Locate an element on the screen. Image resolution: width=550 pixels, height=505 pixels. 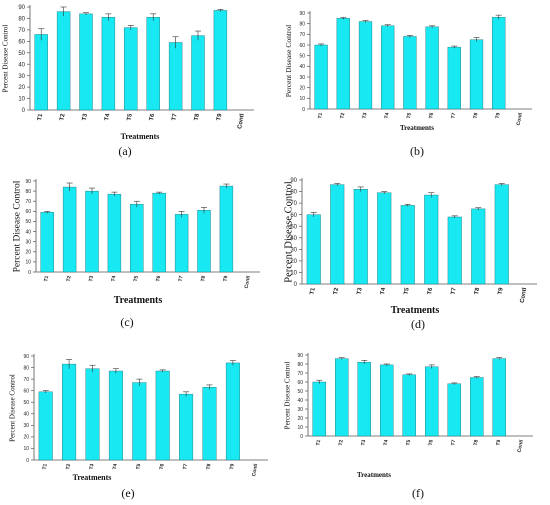
bar-t9 is located at coordinates (499, 63).